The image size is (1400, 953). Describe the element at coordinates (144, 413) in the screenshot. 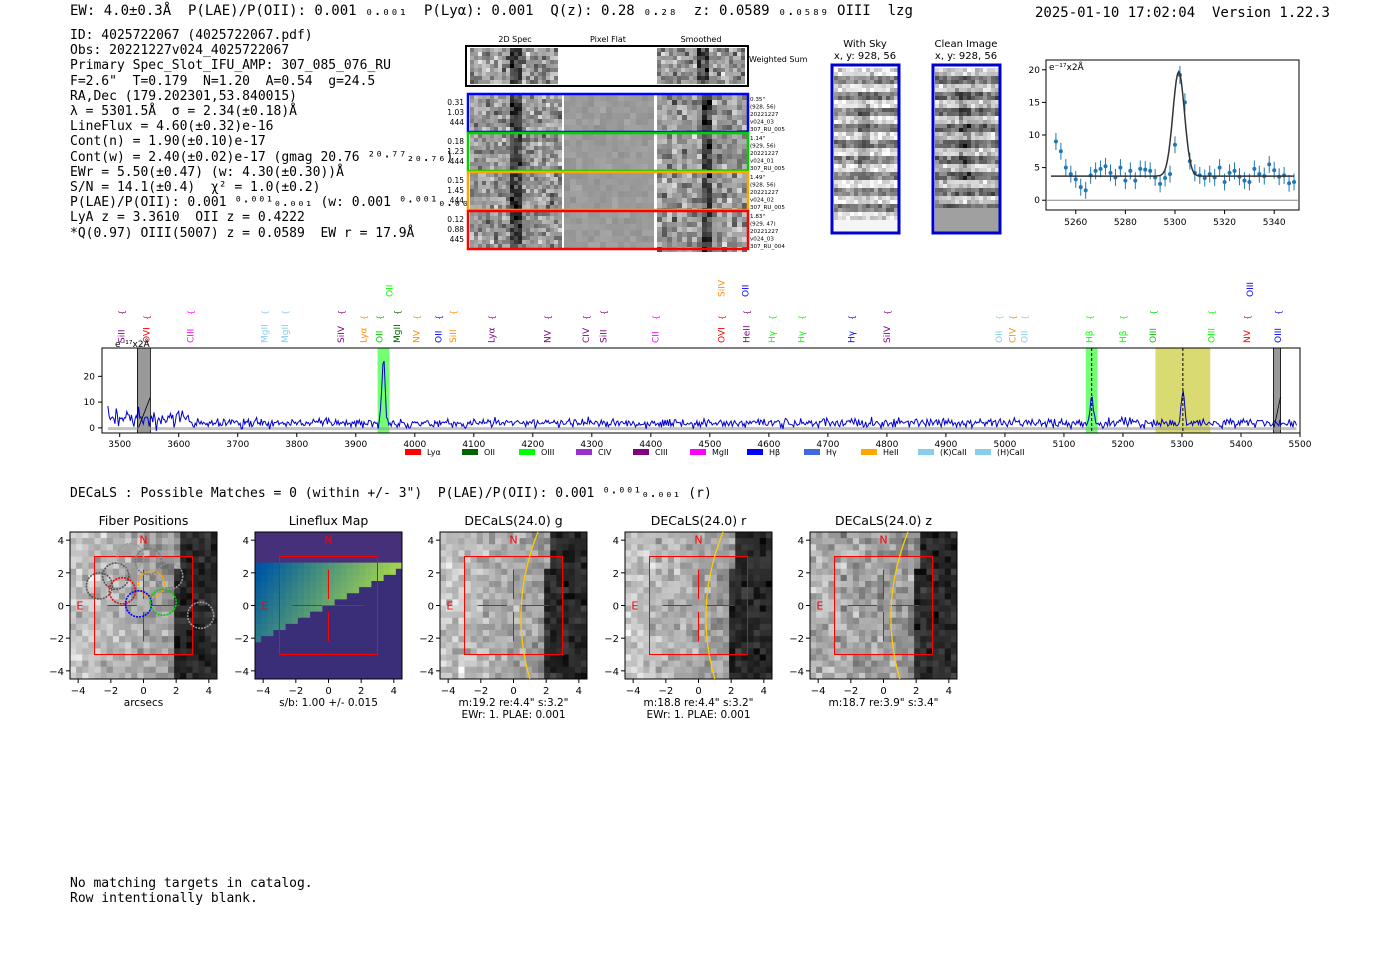

I see `spectrum-masked-hatch` at that location.